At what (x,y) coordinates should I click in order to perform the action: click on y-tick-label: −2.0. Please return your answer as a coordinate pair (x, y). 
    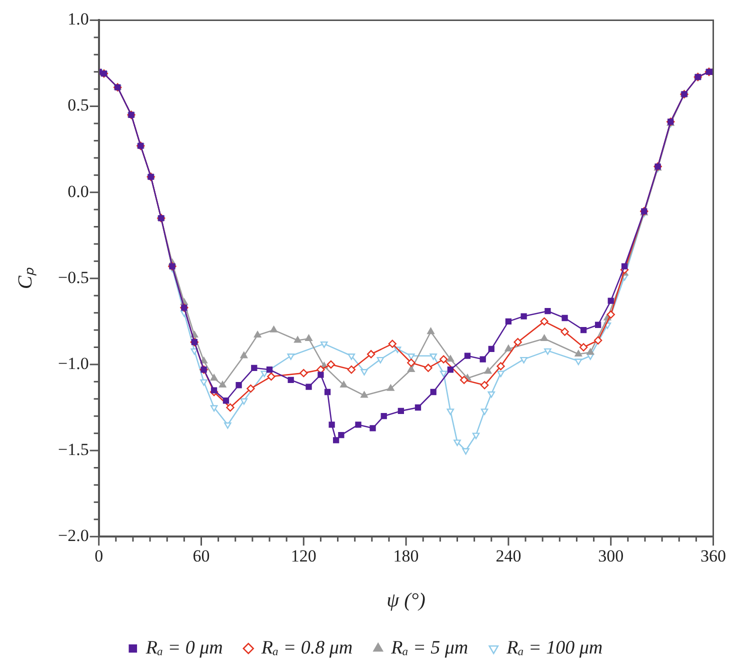
    Looking at the image, I should click on (73, 536).